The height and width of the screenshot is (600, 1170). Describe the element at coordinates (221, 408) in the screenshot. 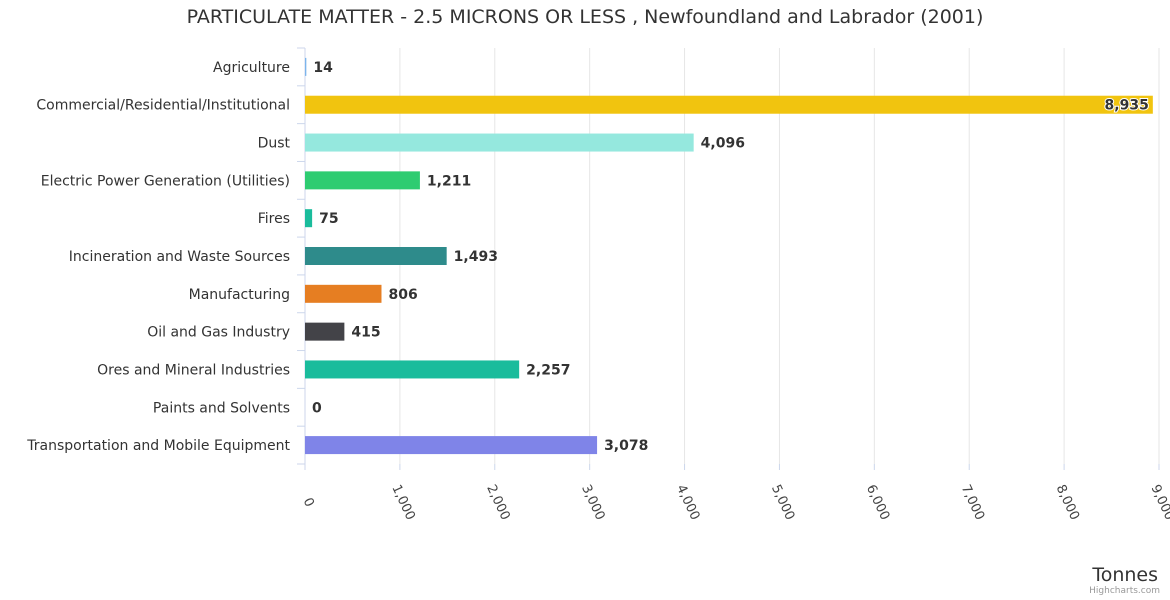

I see `category-label: Paints and Solvents` at that location.